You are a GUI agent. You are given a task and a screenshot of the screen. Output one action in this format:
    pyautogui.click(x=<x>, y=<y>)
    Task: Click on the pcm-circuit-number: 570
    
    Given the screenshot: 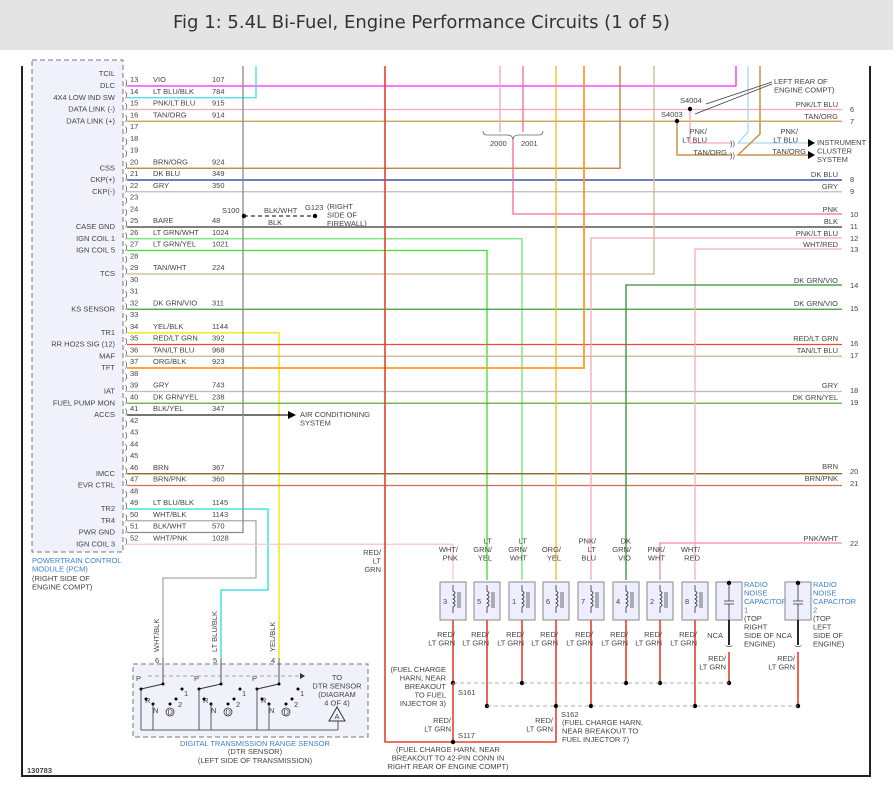 What is the action you would take?
    pyautogui.click(x=218, y=526)
    